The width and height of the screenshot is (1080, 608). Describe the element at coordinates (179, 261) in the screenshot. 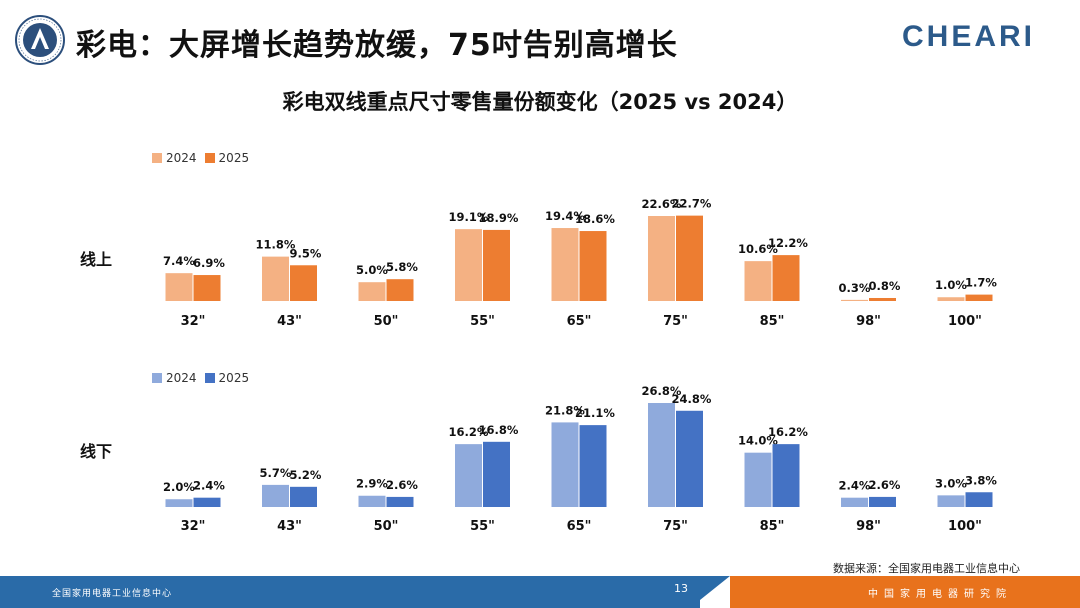

I see `data-label-online-2024-0: 7.4%` at that location.